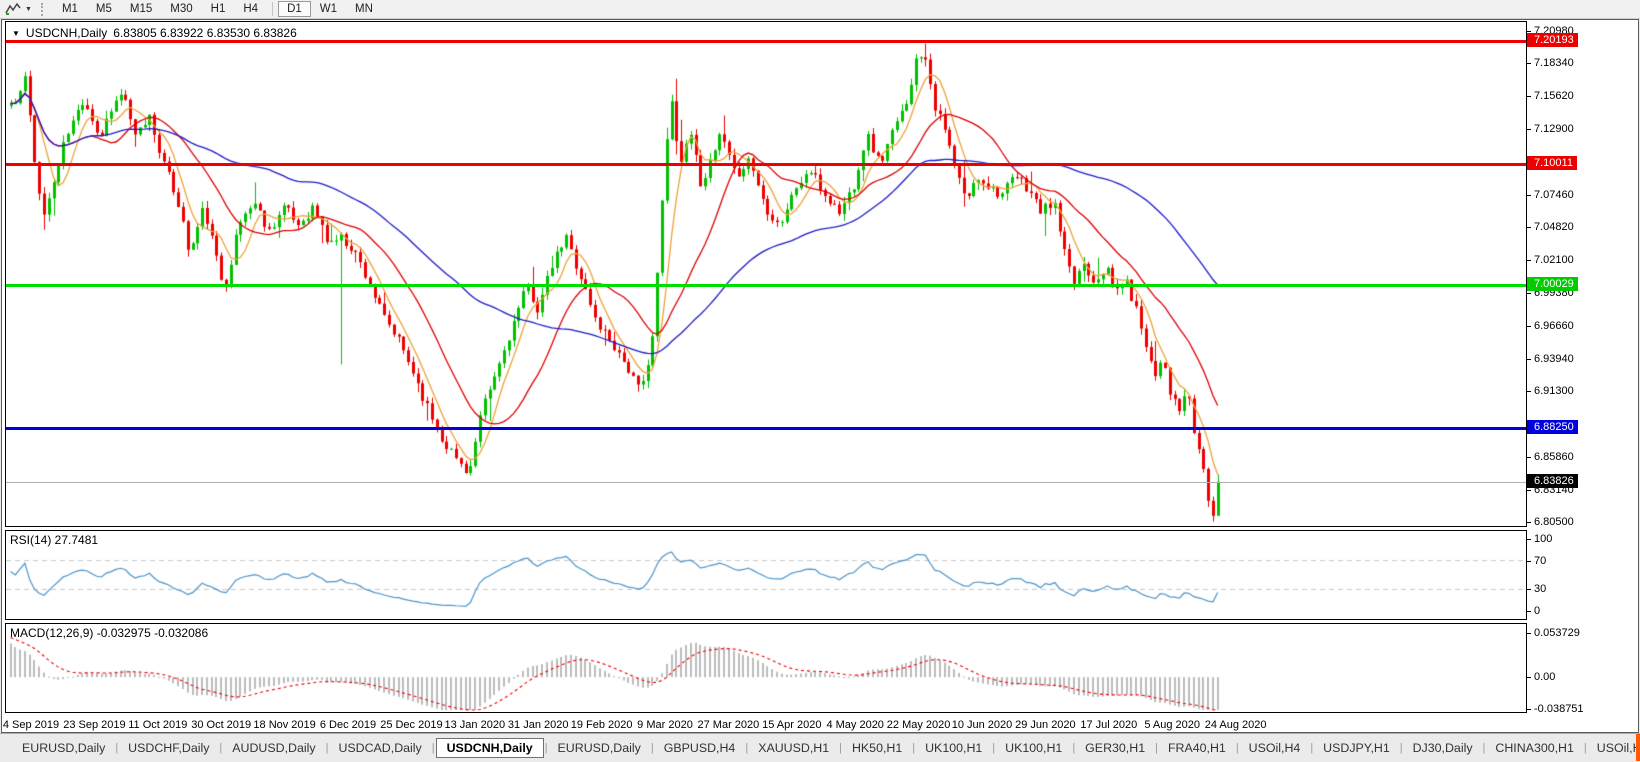 This screenshot has width=1640, height=762. I want to click on rsi-panel: RSI(14) 27.7481, so click(766, 575).